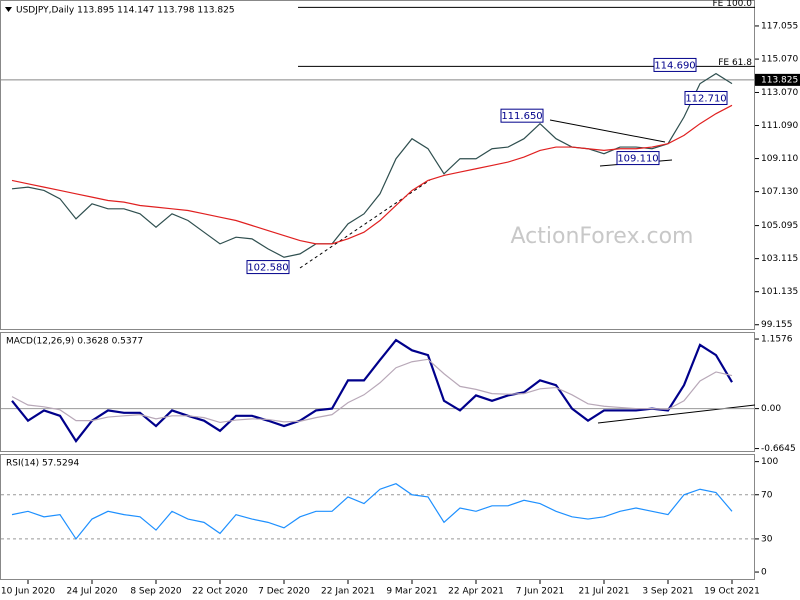 The width and height of the screenshot is (800, 600). Describe the element at coordinates (779, 26) in the screenshot. I see `y-tick-label: 117.055` at that location.